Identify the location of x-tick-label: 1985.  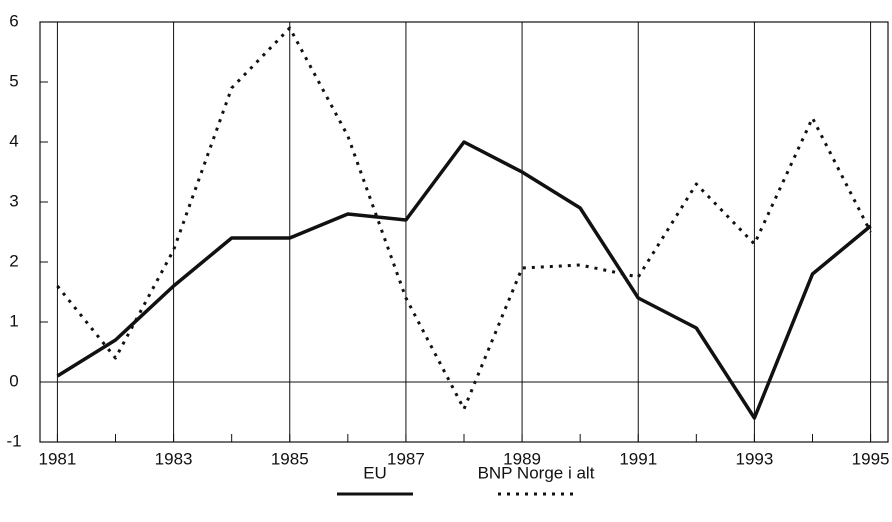
(290, 458).